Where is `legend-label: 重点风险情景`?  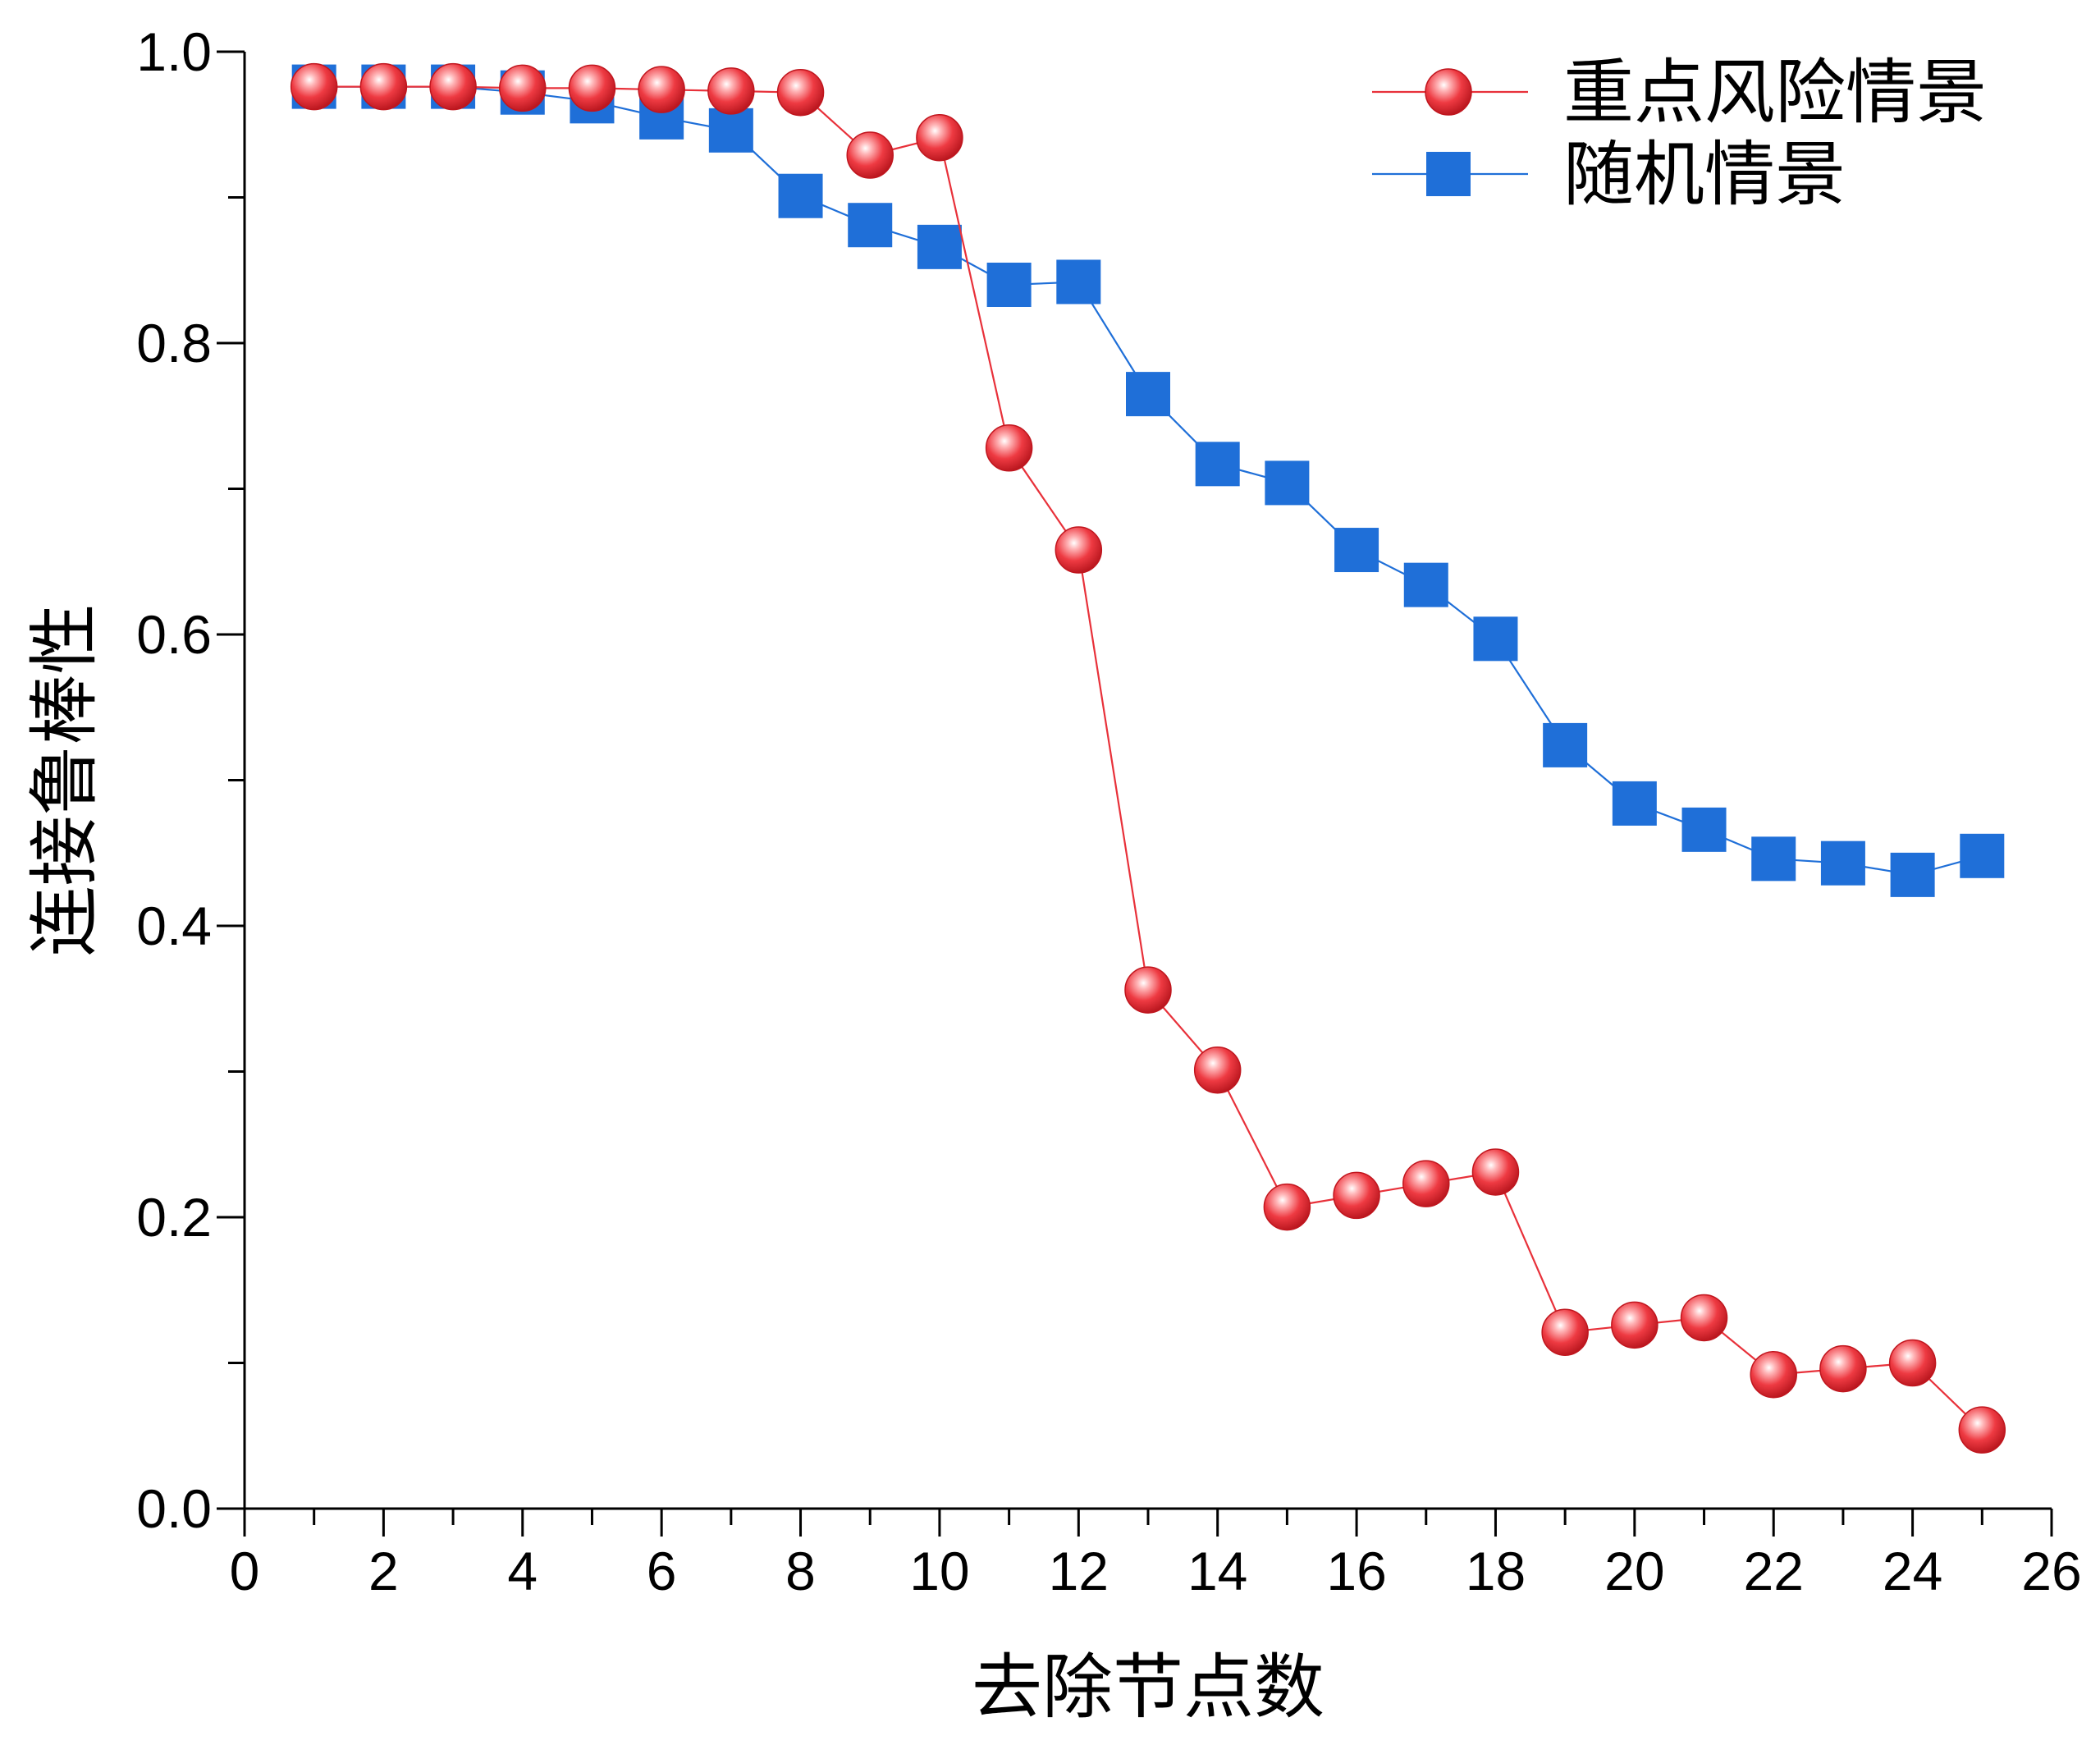
legend-label: 重点风险情景 is located at coordinates (1775, 93).